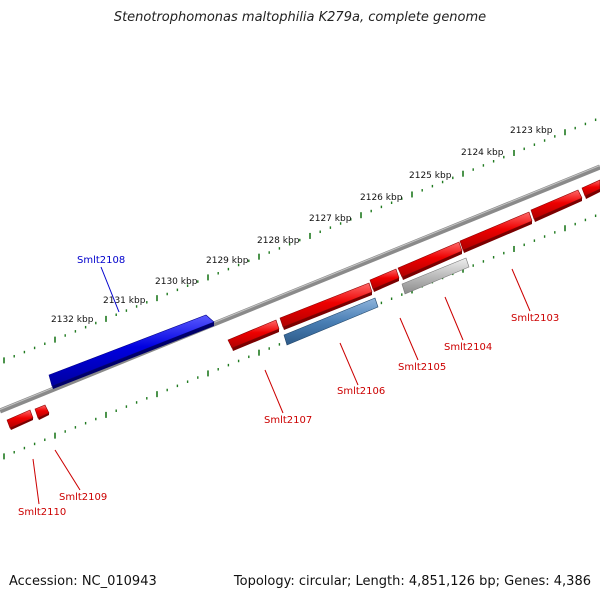  I want to click on label-smlt2104: Smlt2104, so click(468, 347).